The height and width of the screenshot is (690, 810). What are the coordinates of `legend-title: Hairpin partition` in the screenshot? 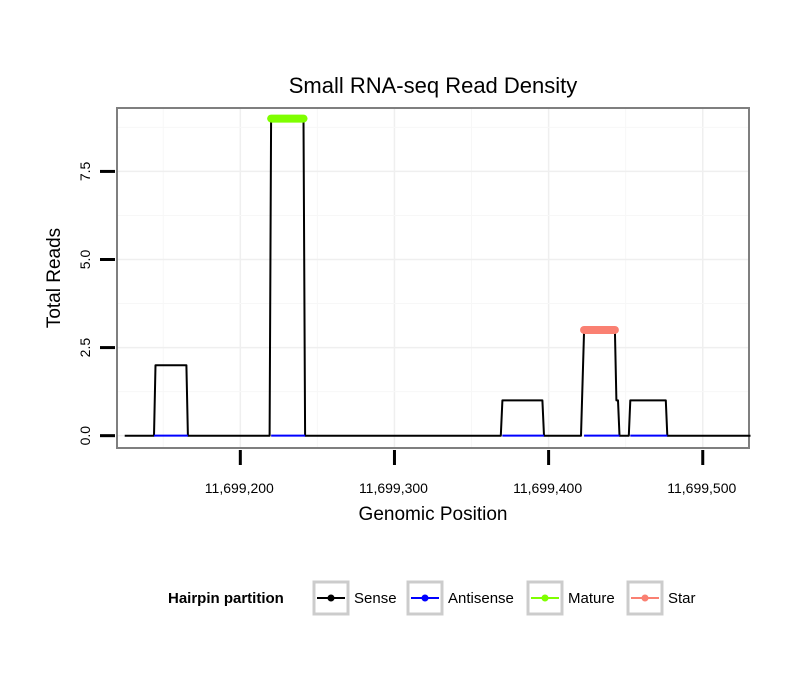 It's located at (226, 598).